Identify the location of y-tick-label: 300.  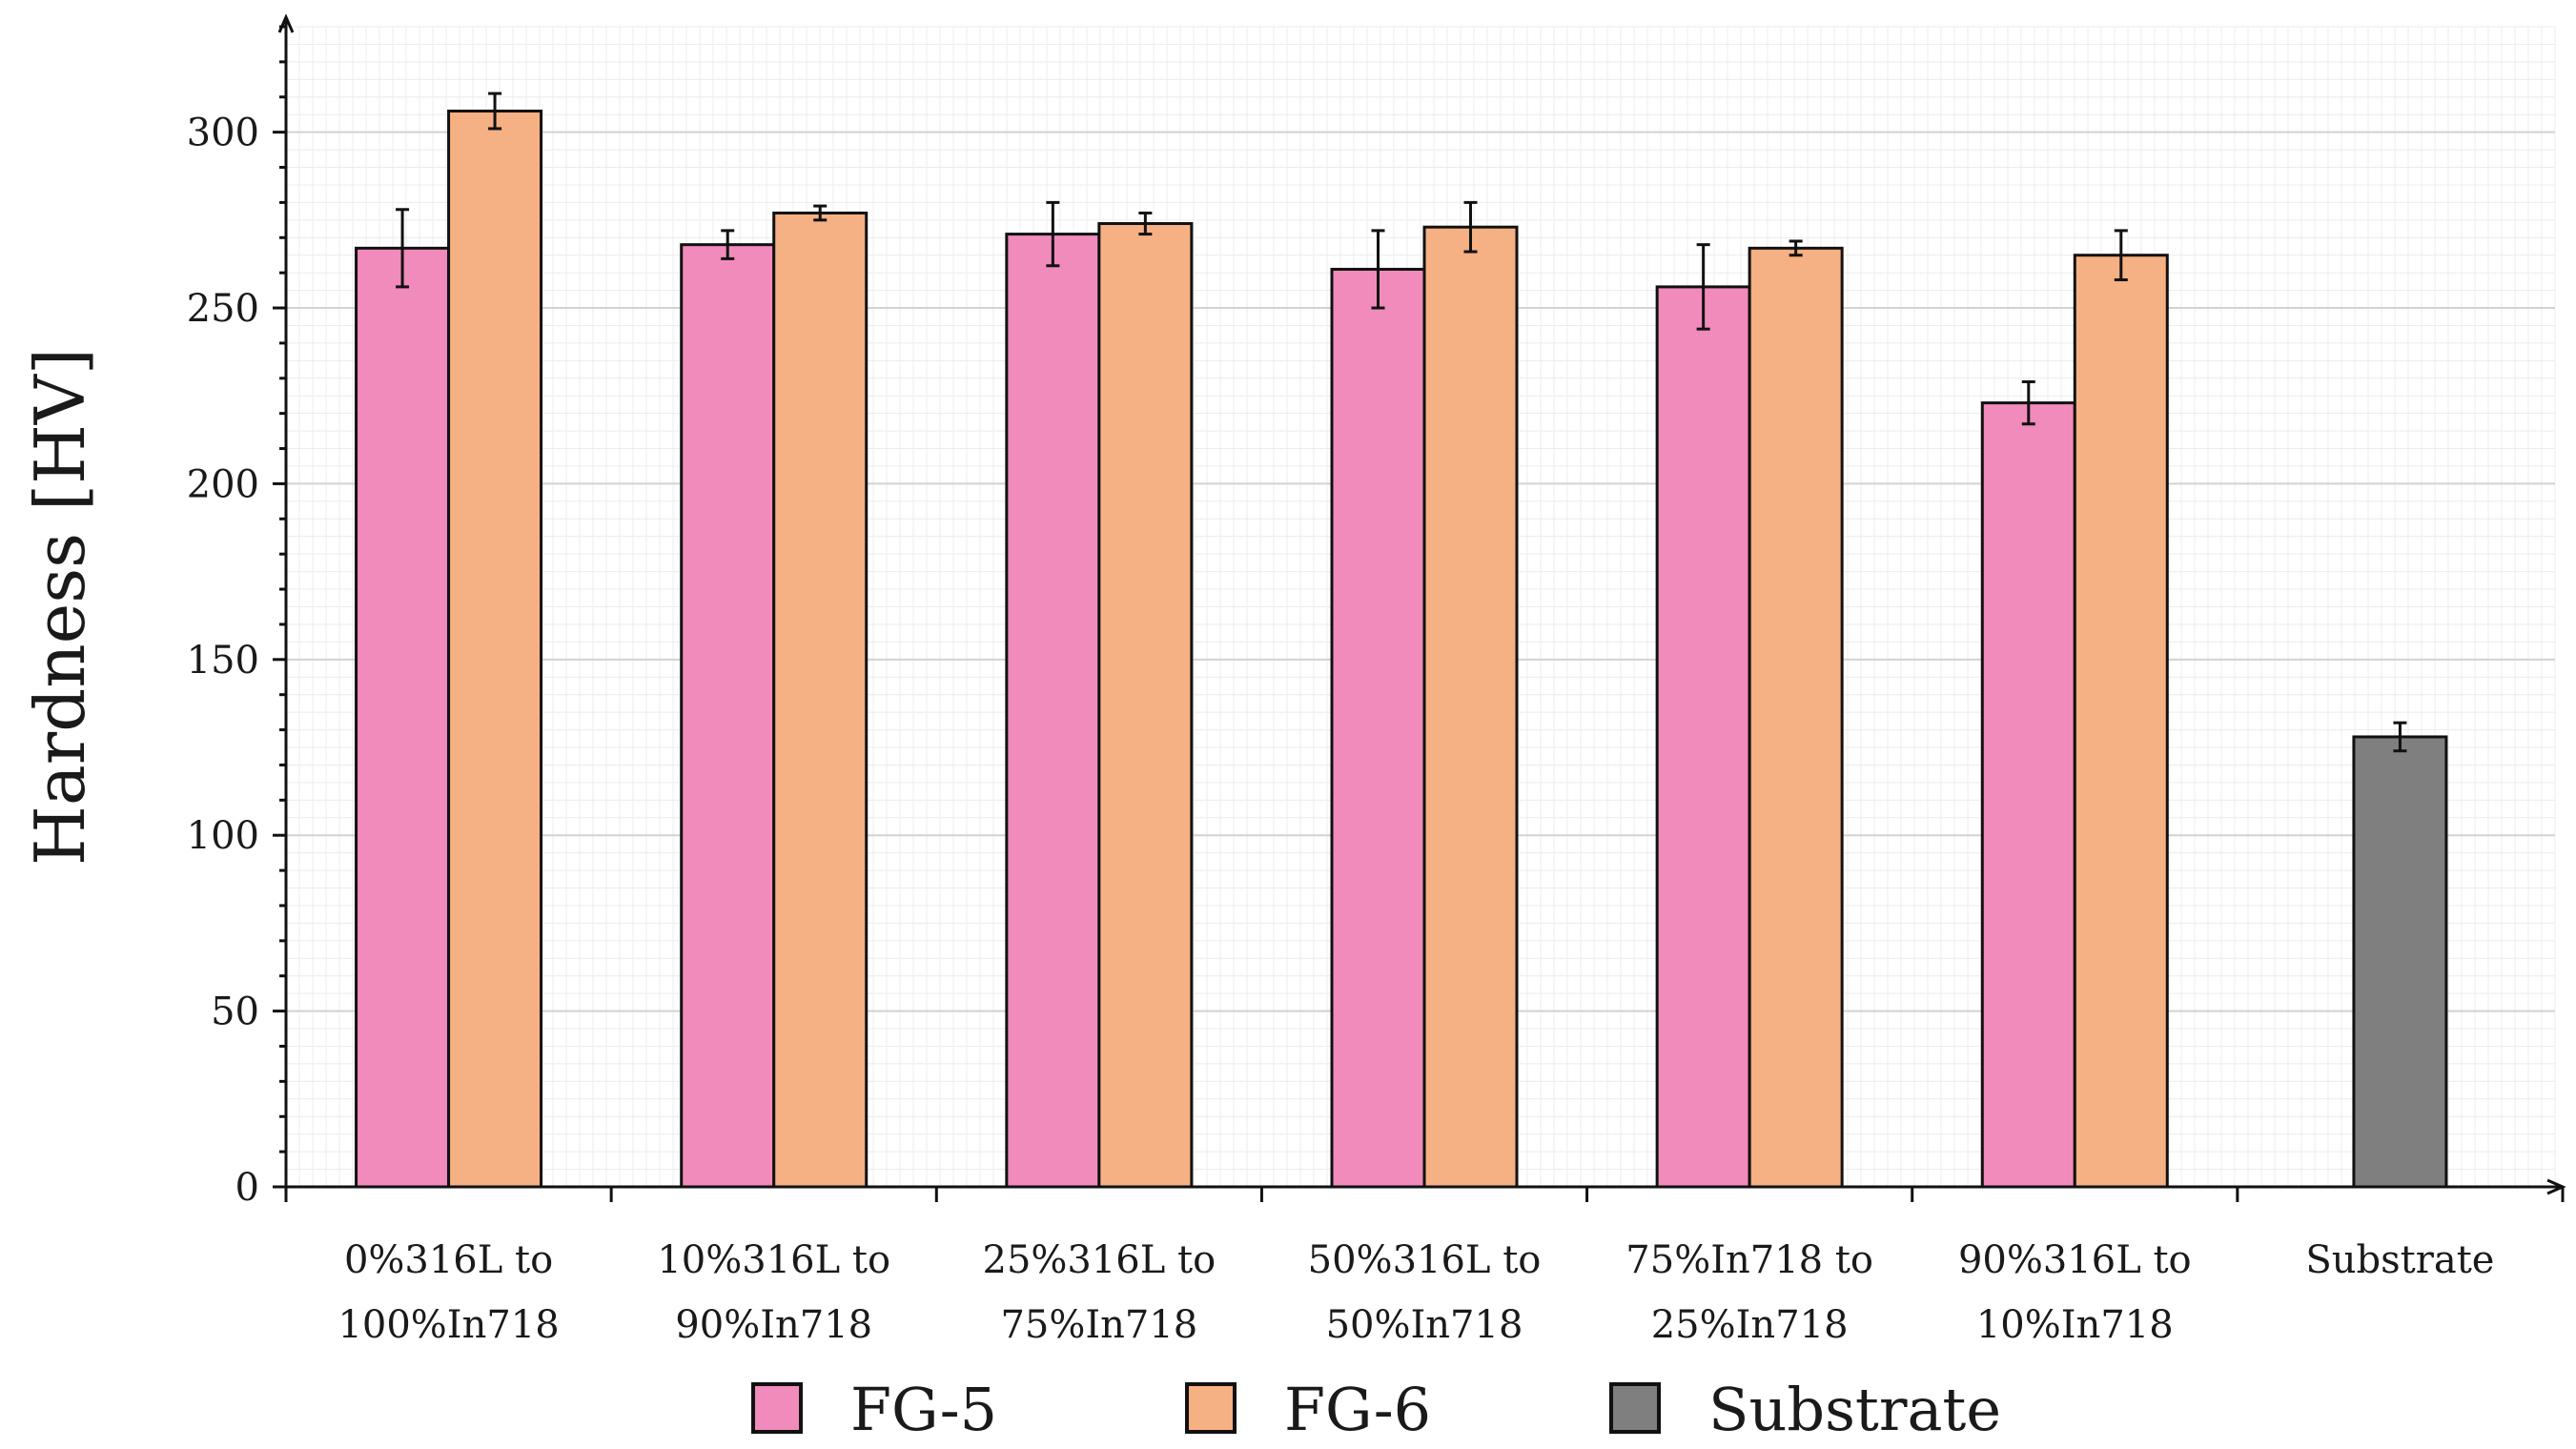
(223, 133).